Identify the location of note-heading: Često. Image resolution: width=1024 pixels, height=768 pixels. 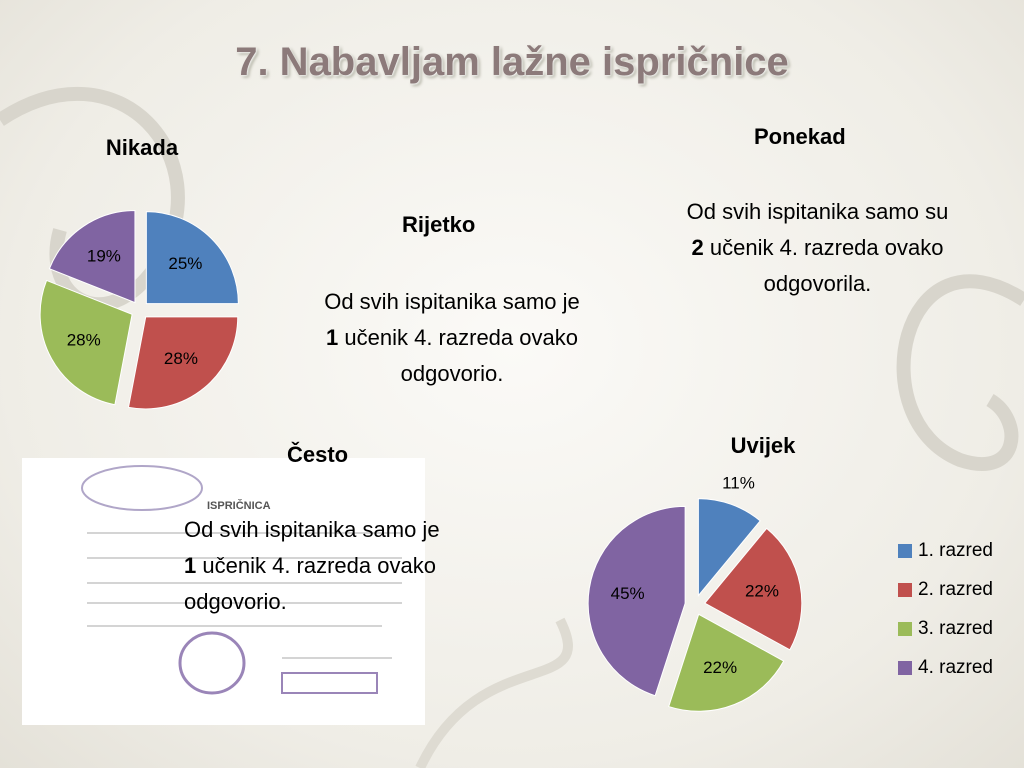
(318, 454).